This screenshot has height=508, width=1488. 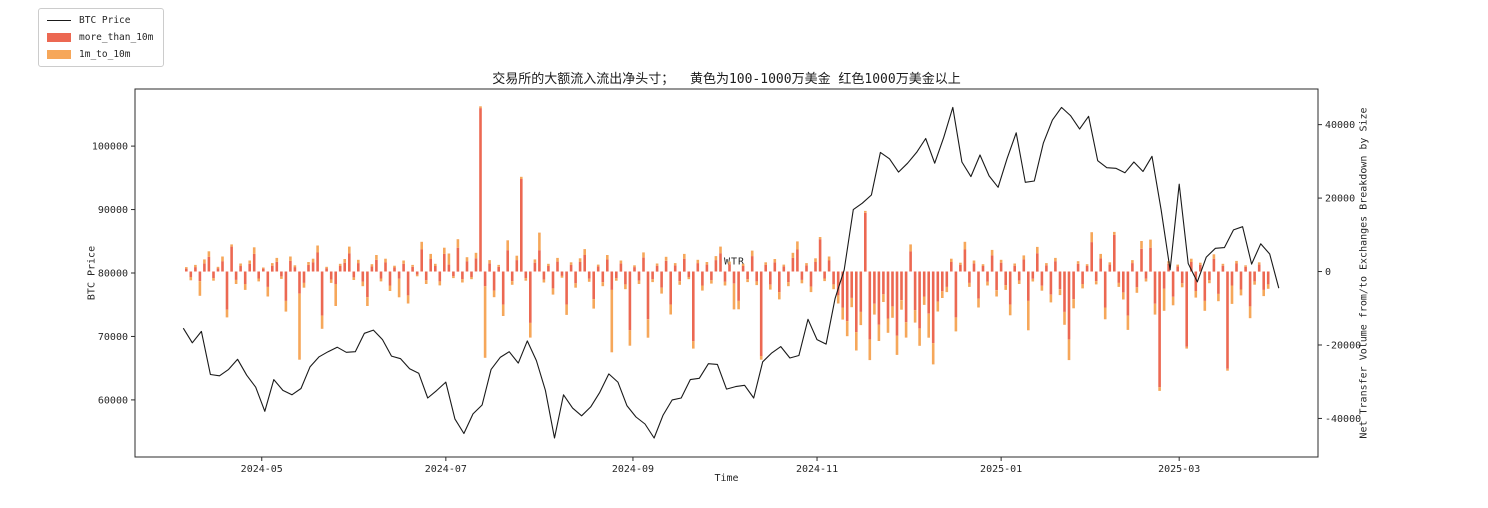 What do you see at coordinates (1328, 272) in the screenshot?
I see `right-tick-label: 0` at bounding box center [1328, 272].